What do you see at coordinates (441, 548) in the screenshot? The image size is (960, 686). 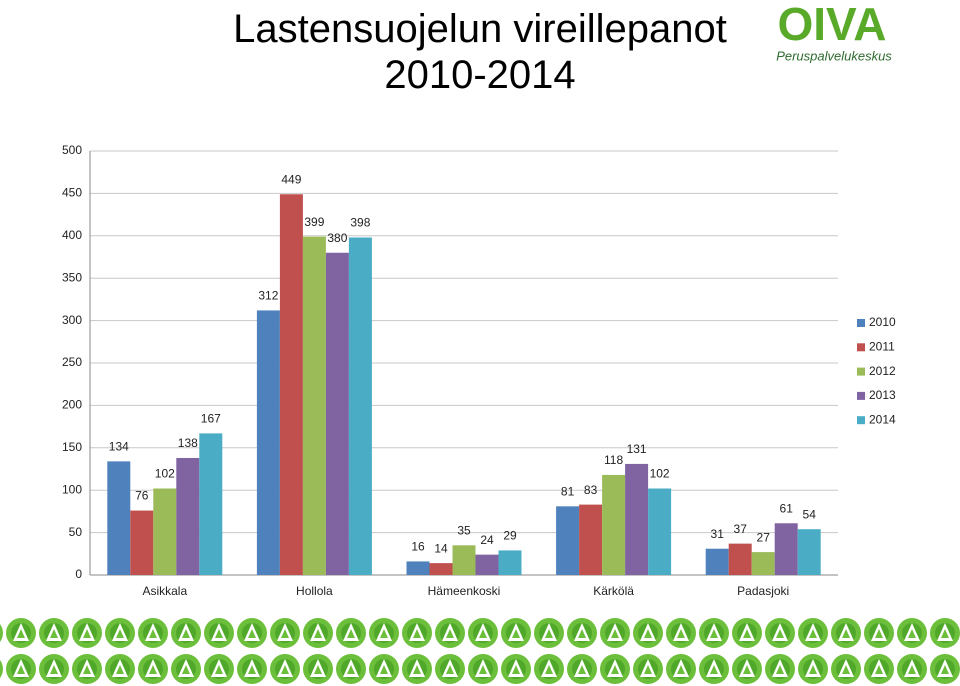 I see `data-label: 14` at bounding box center [441, 548].